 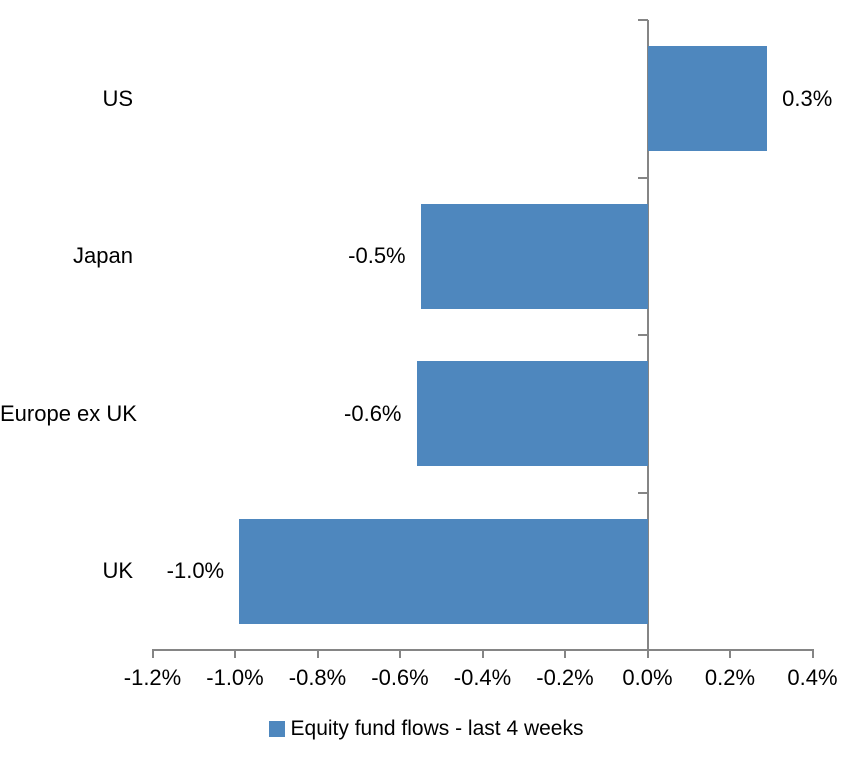 I want to click on data-label: -1.0%, so click(x=195, y=571).